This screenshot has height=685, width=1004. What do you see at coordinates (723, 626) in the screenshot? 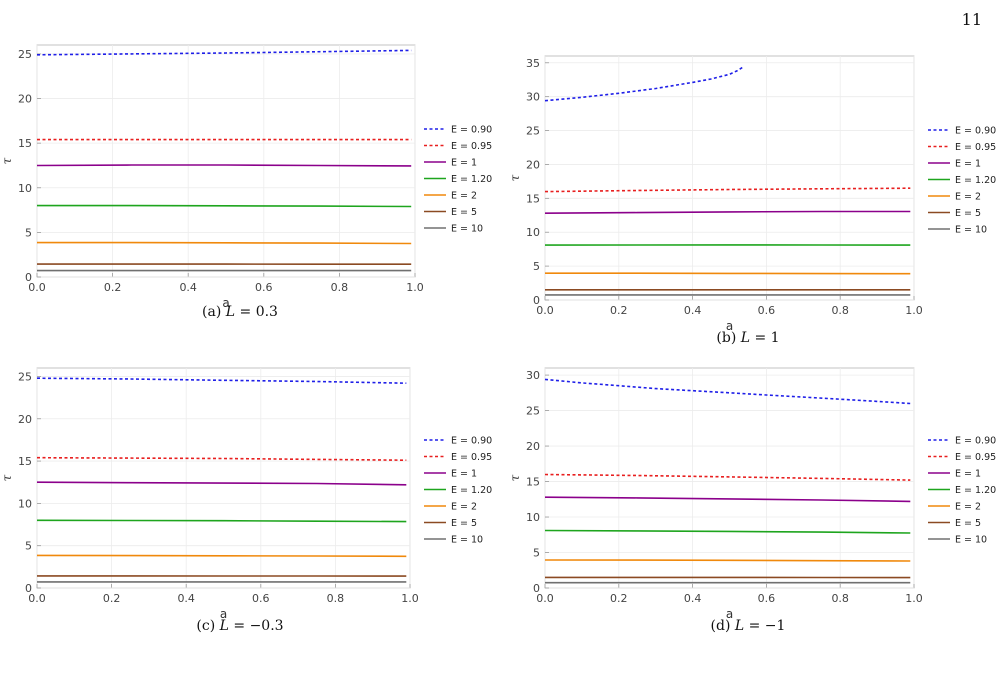
I see `caption-prefix: (d)` at bounding box center [723, 626].